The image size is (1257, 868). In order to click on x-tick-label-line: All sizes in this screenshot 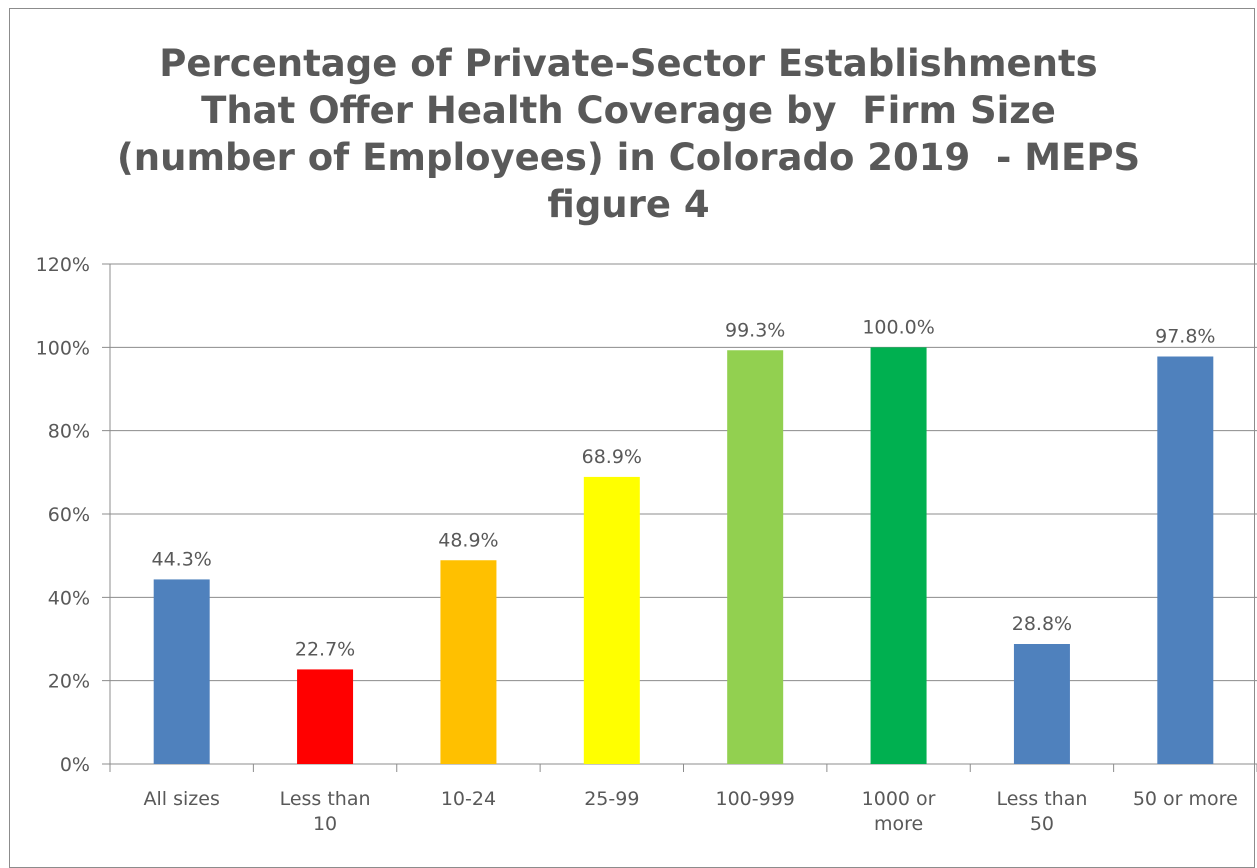, I will do `click(182, 799)`.